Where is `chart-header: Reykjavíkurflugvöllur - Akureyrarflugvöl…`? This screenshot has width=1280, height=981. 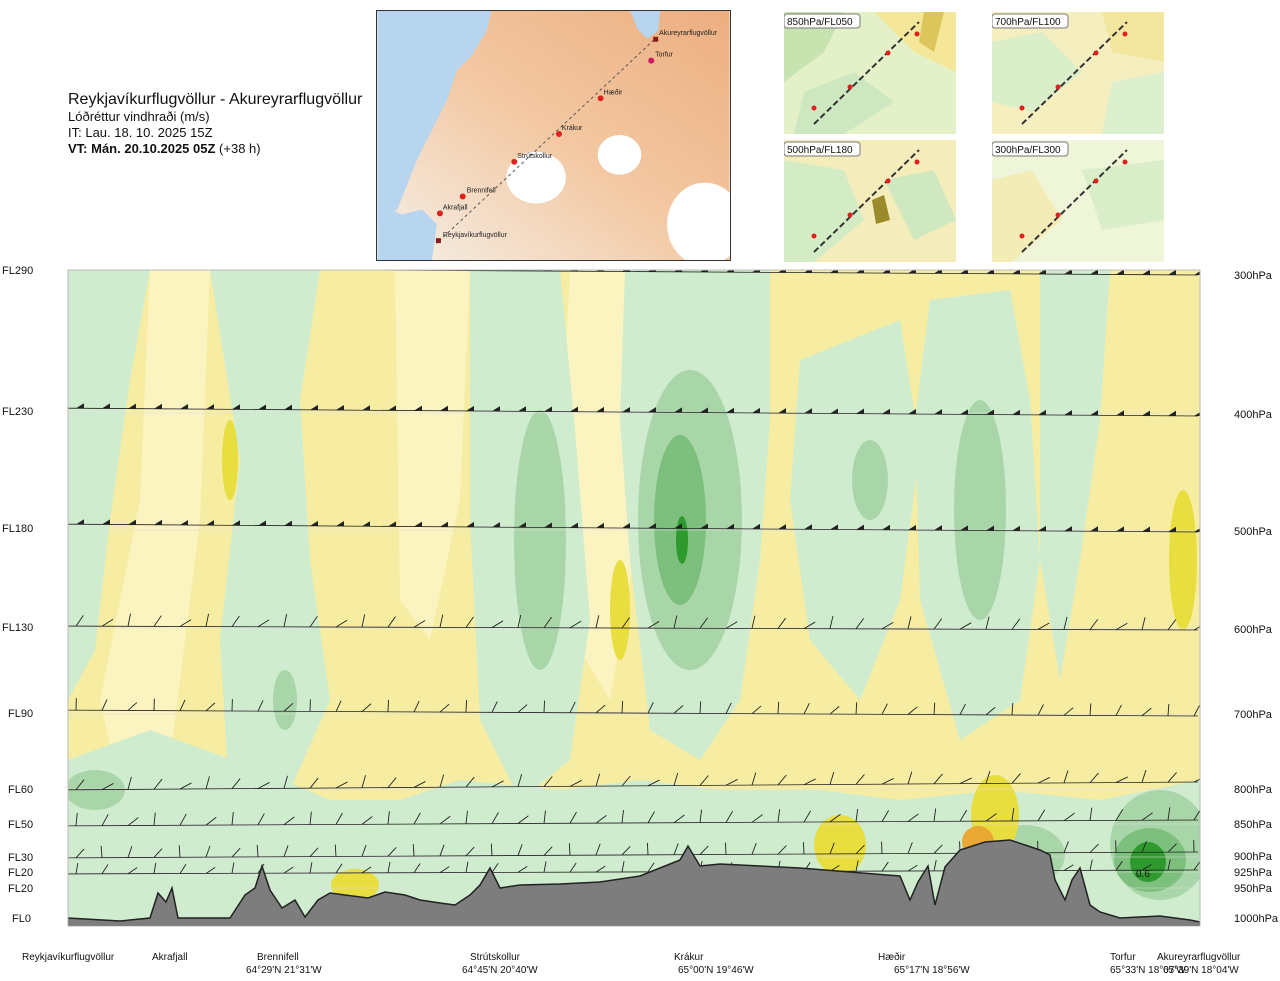
chart-header: Reykjavíkurflugvöllur - Akureyrarflugvöl… is located at coordinates (215, 123).